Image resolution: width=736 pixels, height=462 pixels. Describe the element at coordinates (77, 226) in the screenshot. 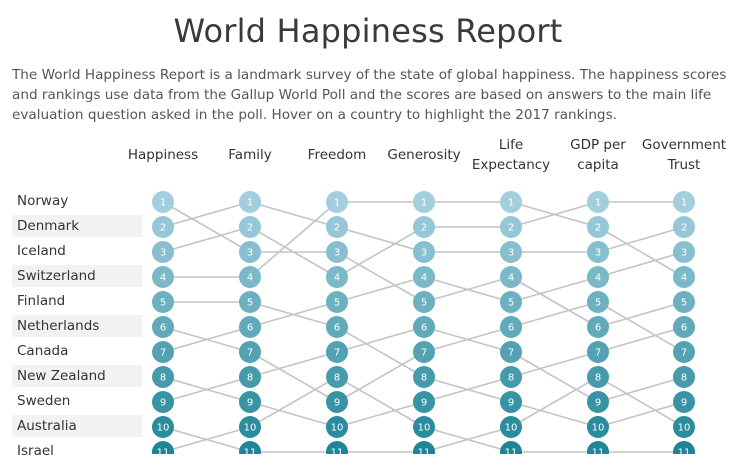

I see `country-label: Denmark` at that location.